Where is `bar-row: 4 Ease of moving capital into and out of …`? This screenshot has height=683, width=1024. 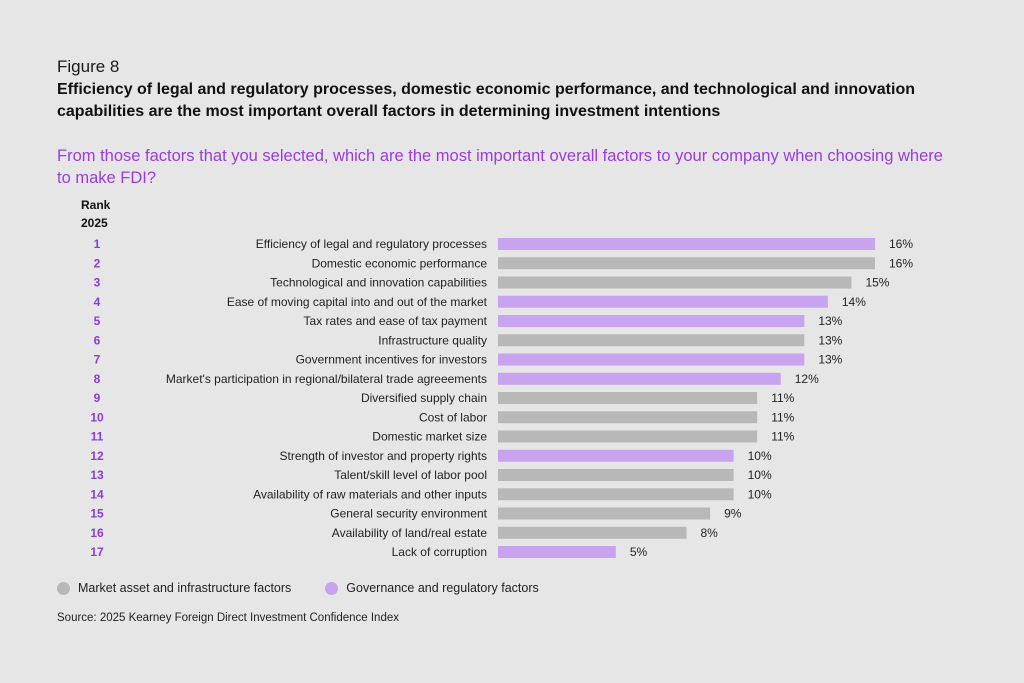
bar-row: 4 Ease of moving capital into and out of … is located at coordinates (480, 302).